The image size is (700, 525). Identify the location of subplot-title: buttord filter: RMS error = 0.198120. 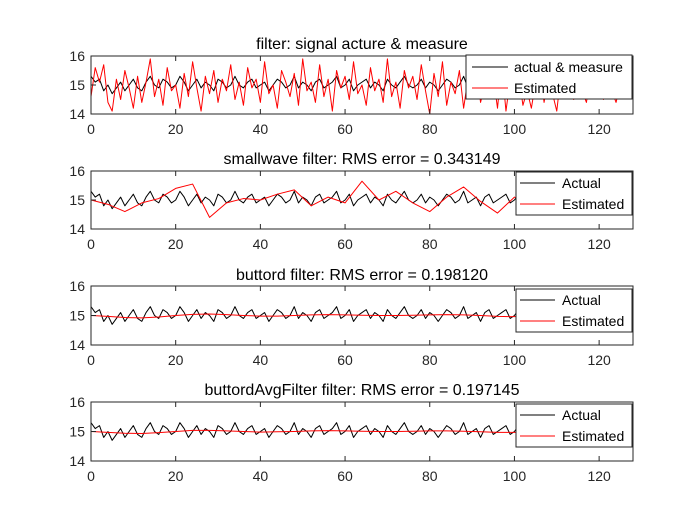
(362, 275).